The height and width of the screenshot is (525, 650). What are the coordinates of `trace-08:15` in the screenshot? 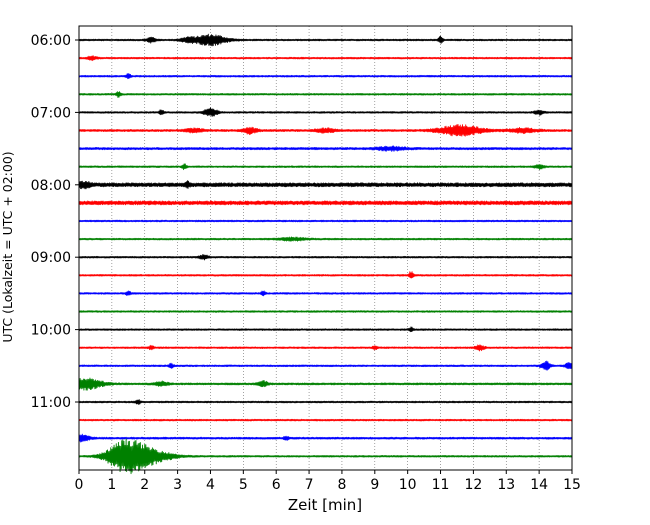 It's located at (325, 203).